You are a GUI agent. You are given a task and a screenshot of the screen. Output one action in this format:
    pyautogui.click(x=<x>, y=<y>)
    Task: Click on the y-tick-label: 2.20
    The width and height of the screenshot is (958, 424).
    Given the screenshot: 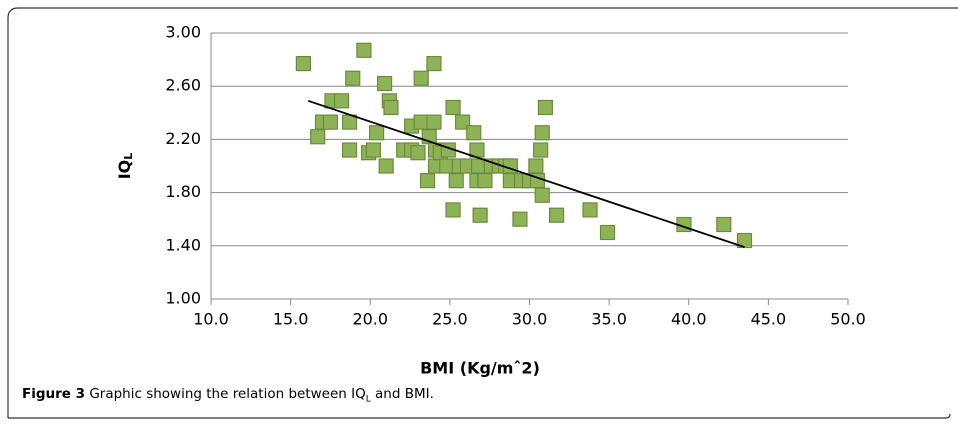 What is the action you would take?
    pyautogui.click(x=183, y=138)
    